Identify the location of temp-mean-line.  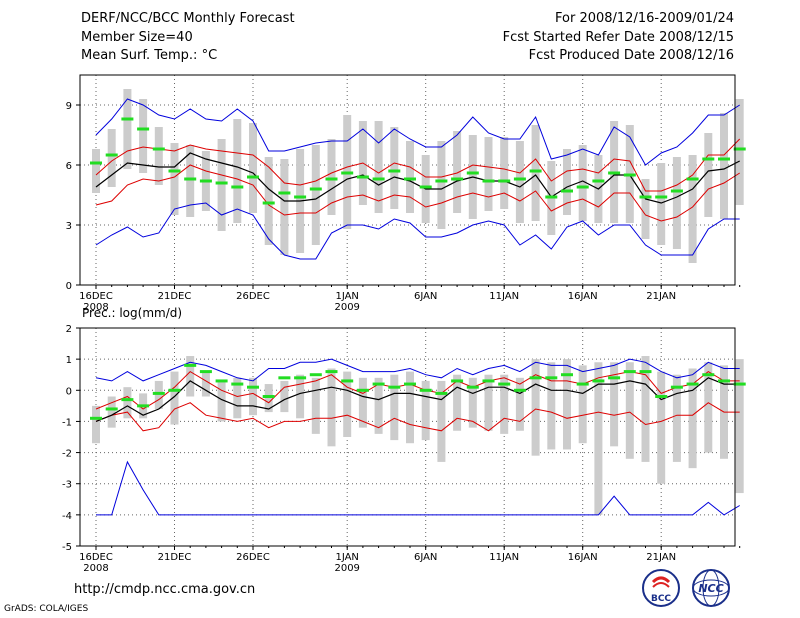
(417, 178).